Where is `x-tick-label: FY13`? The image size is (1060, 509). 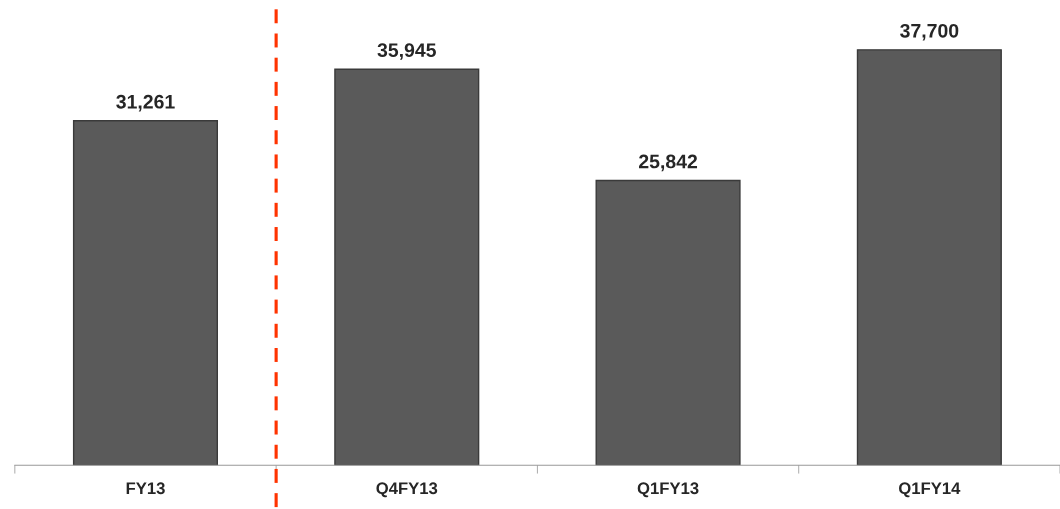
x-tick-label: FY13 is located at coordinates (145, 488).